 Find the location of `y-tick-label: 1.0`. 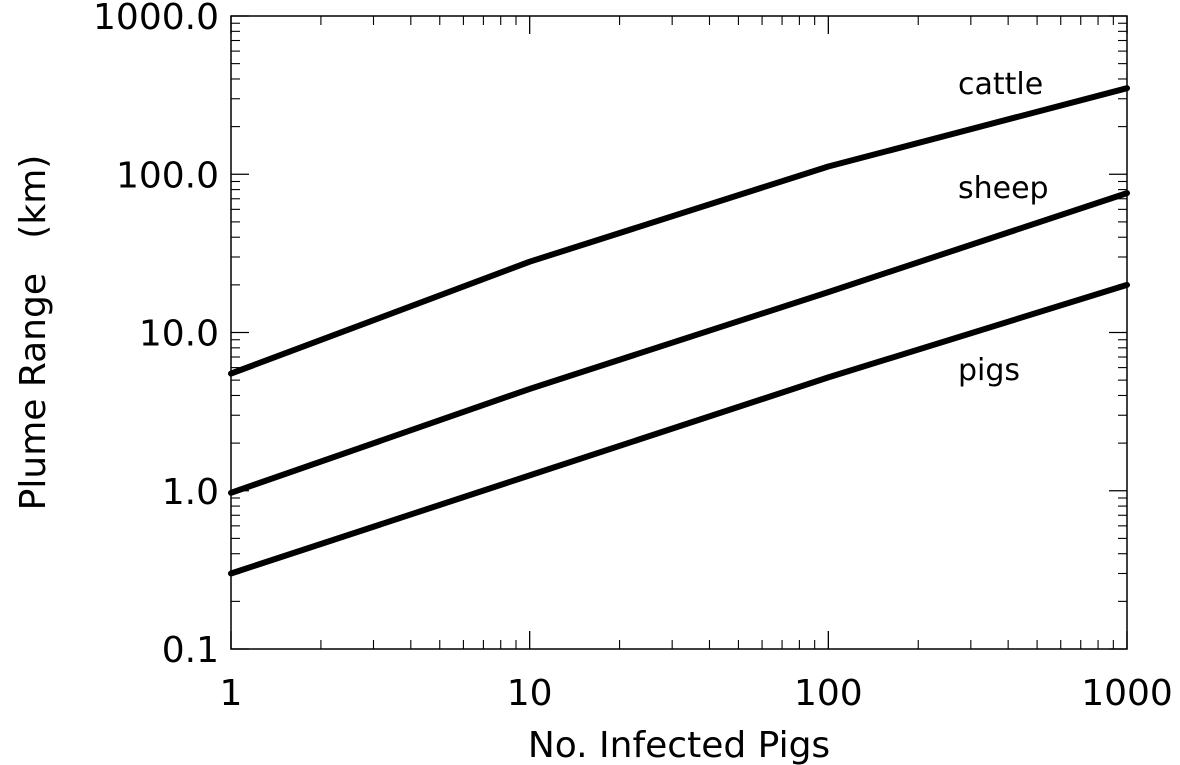

y-tick-label: 1.0 is located at coordinates (190, 492).